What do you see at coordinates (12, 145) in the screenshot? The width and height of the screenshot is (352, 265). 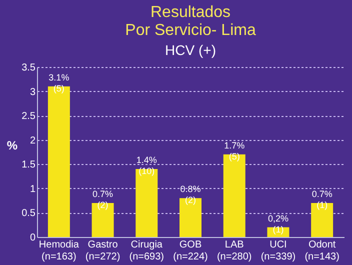 I see `y-axis-title: %` at bounding box center [12, 145].